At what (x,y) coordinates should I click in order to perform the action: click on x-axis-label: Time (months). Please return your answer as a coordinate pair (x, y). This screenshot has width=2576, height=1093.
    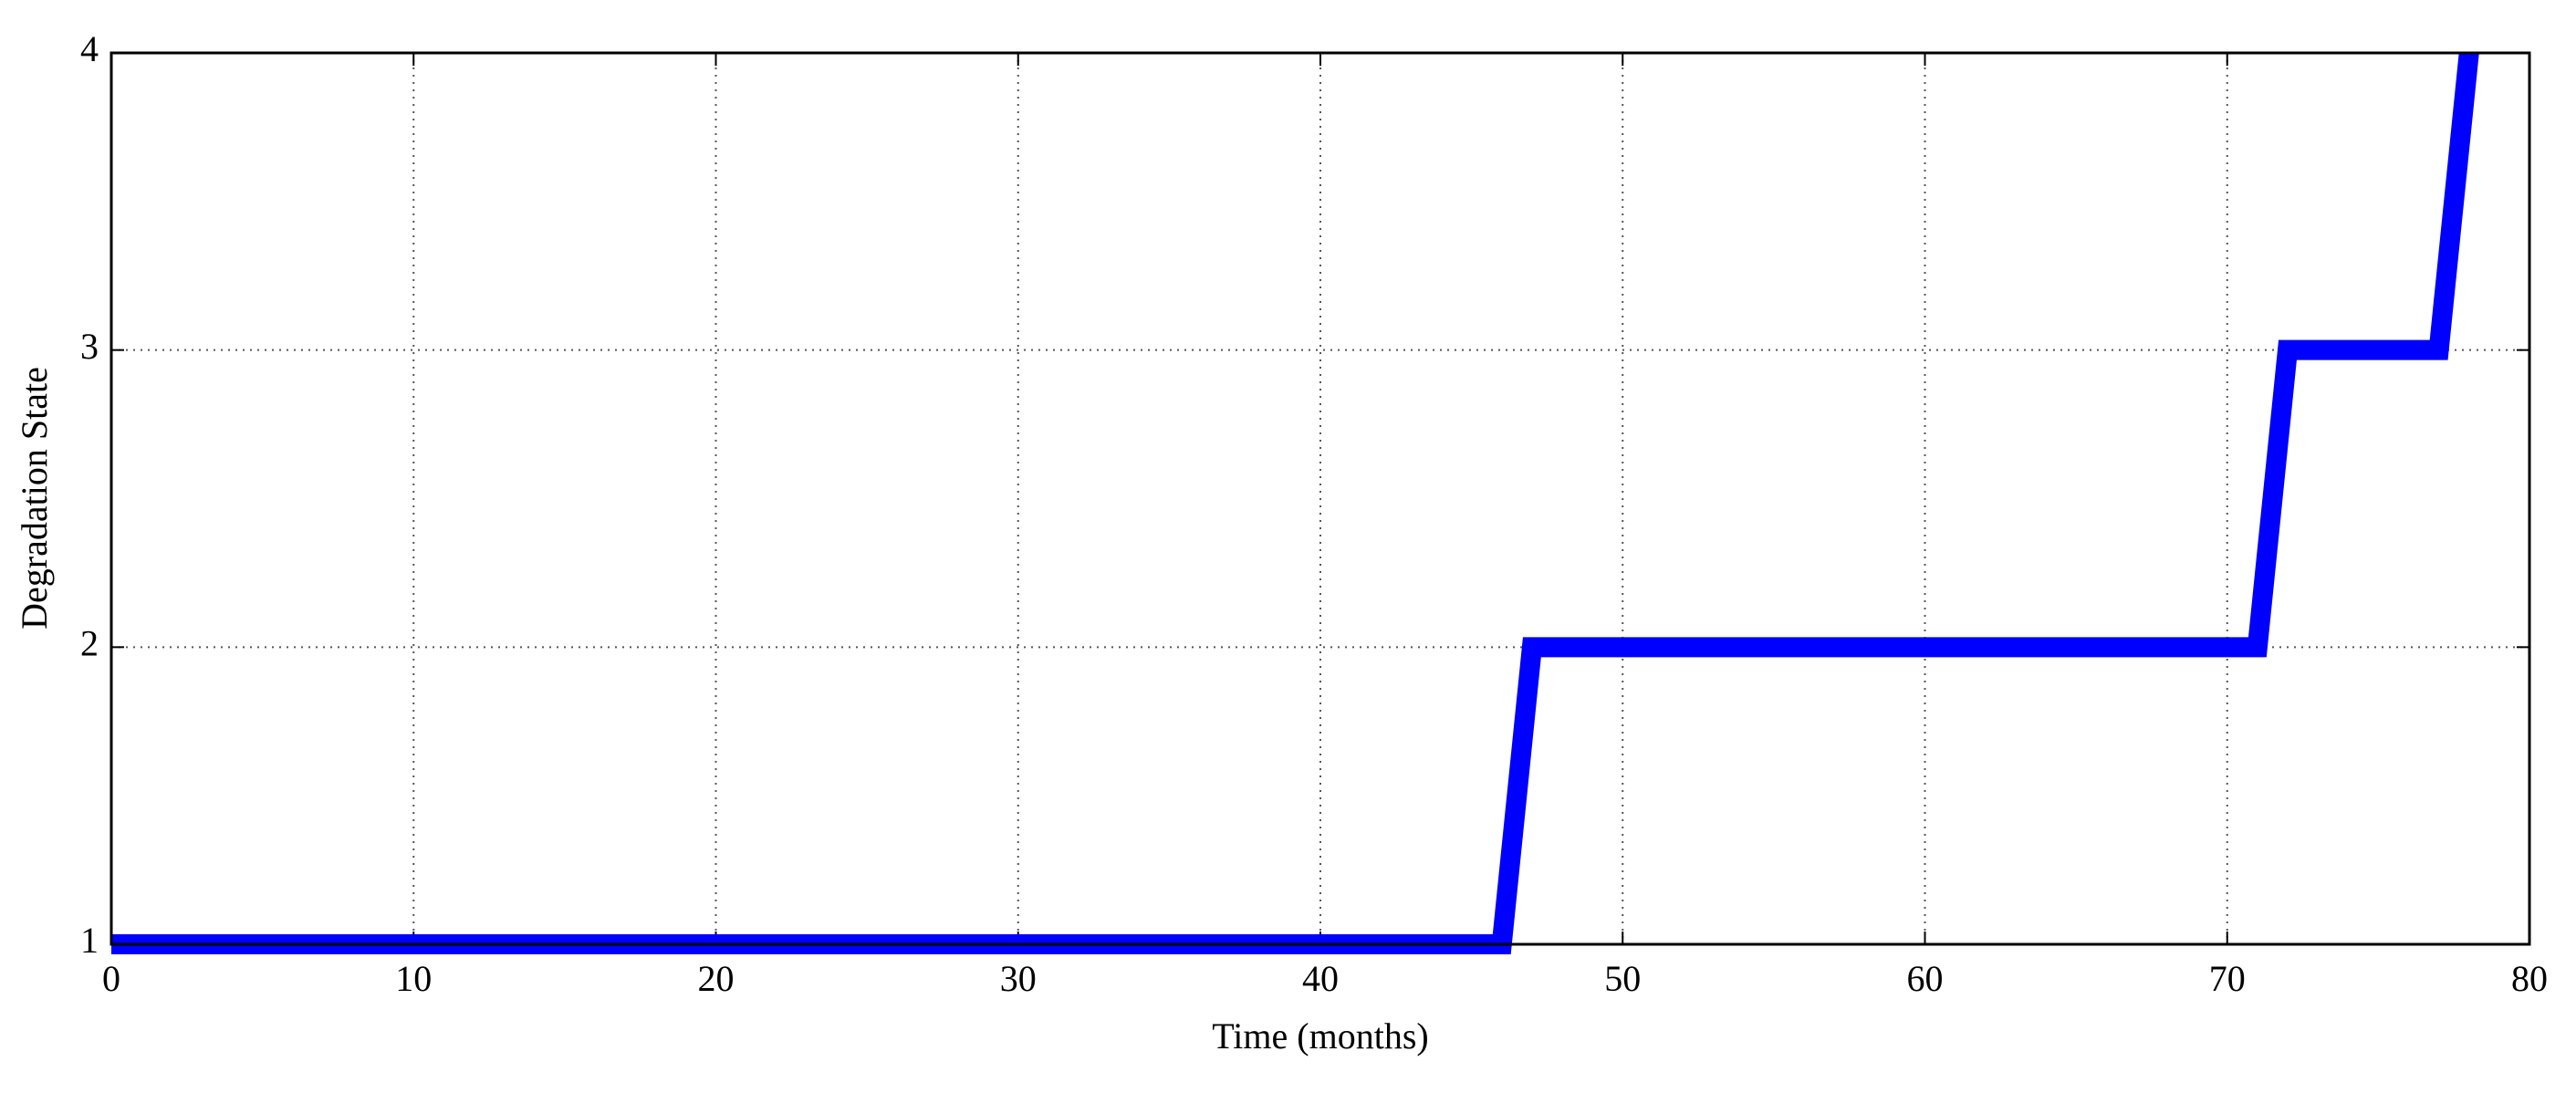
    Looking at the image, I should click on (1320, 1036).